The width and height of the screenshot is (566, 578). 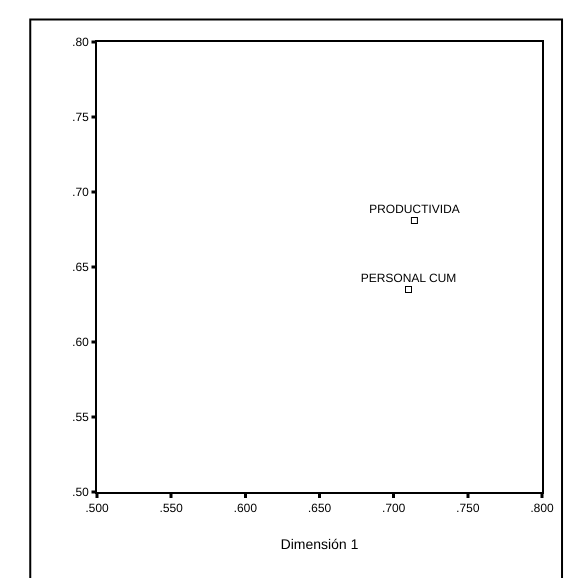 What do you see at coordinates (394, 508) in the screenshot?
I see `x-tick-label: .700` at bounding box center [394, 508].